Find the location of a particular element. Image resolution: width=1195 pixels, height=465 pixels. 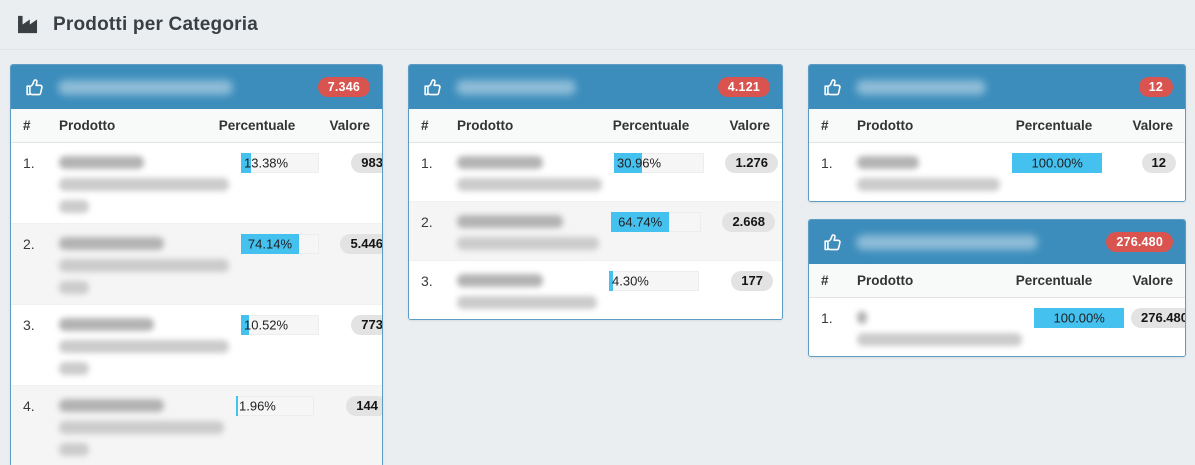

product-row: 1. 100.00% 12 is located at coordinates (997, 172).